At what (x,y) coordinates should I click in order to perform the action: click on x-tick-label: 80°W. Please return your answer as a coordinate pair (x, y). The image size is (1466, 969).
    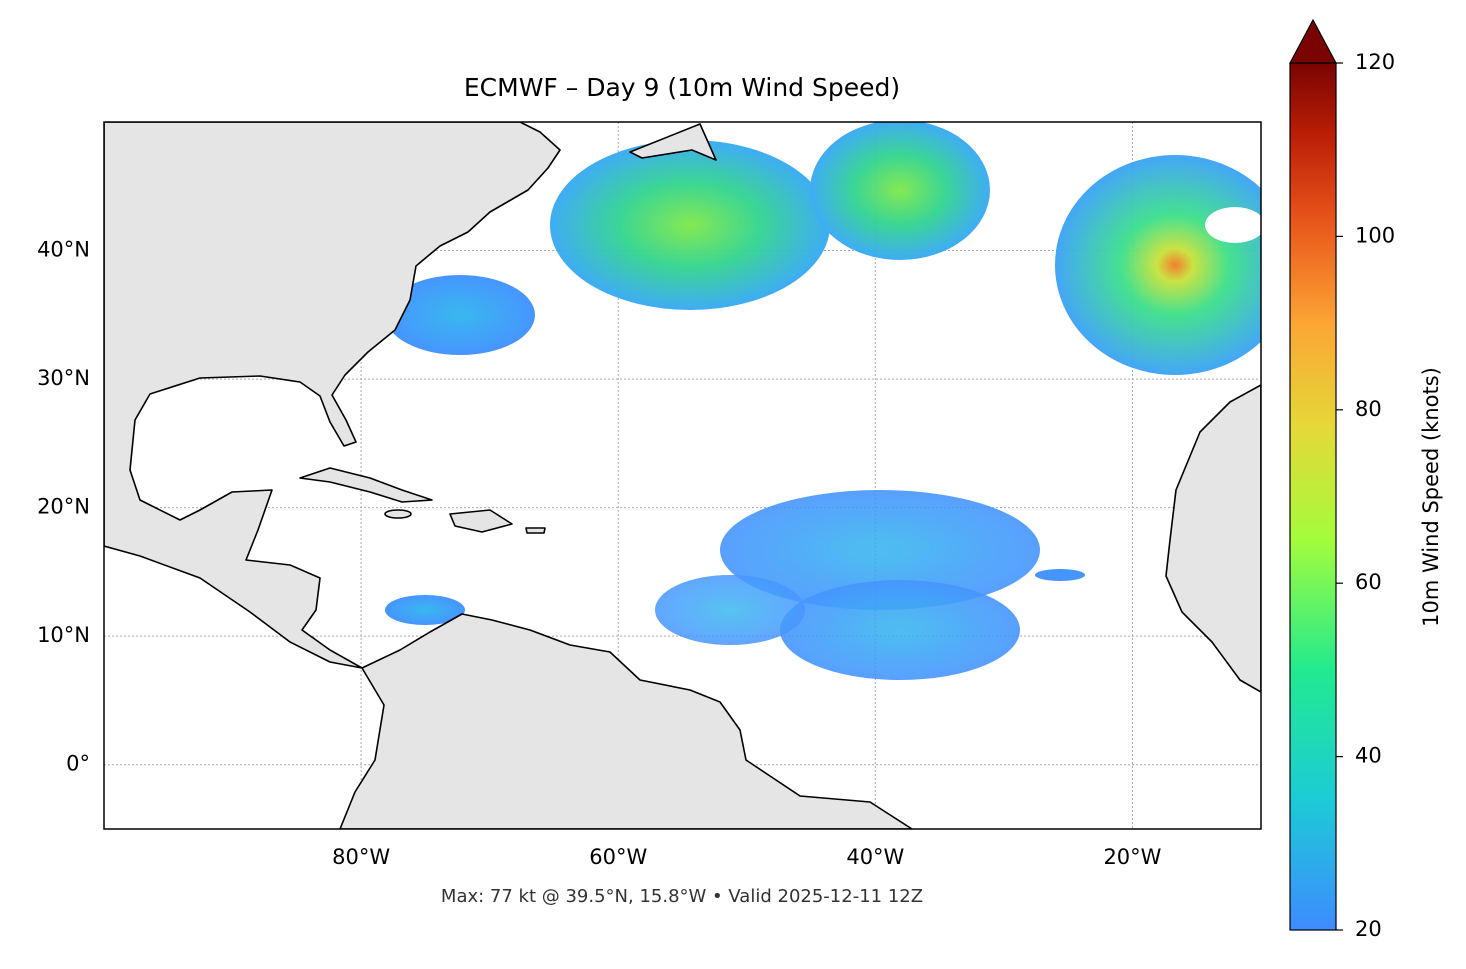
    Looking at the image, I should click on (361, 857).